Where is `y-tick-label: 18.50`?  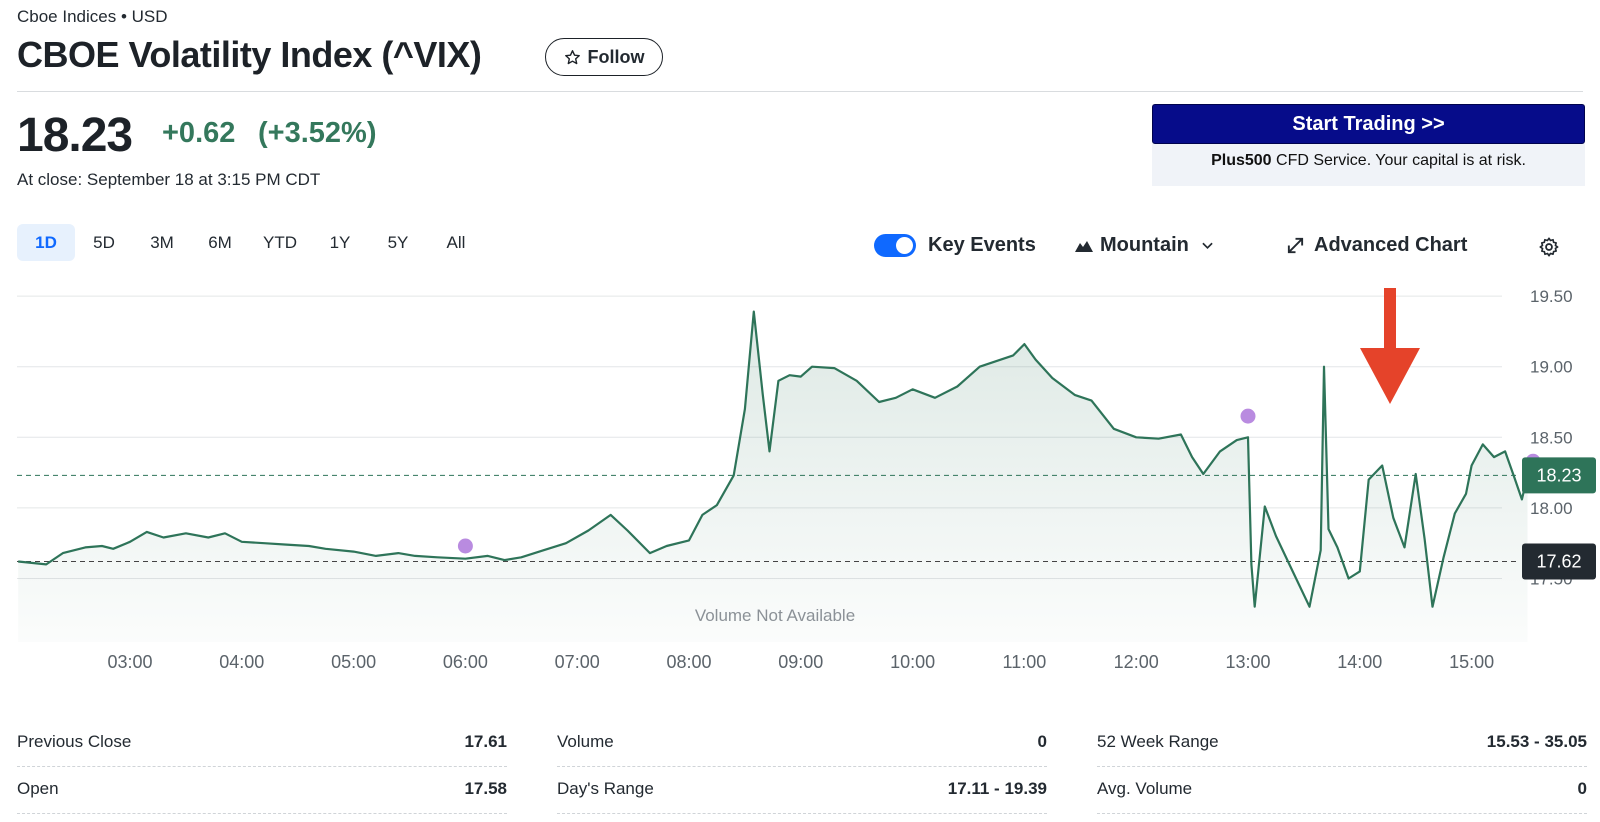 y-tick-label: 18.50 is located at coordinates (1551, 437).